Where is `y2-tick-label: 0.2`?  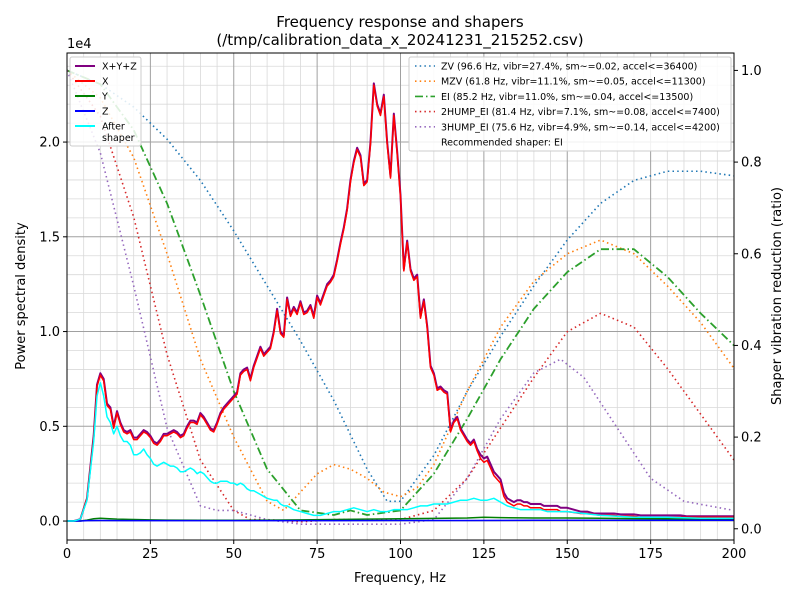
y2-tick-label: 0.2 is located at coordinates (751, 438).